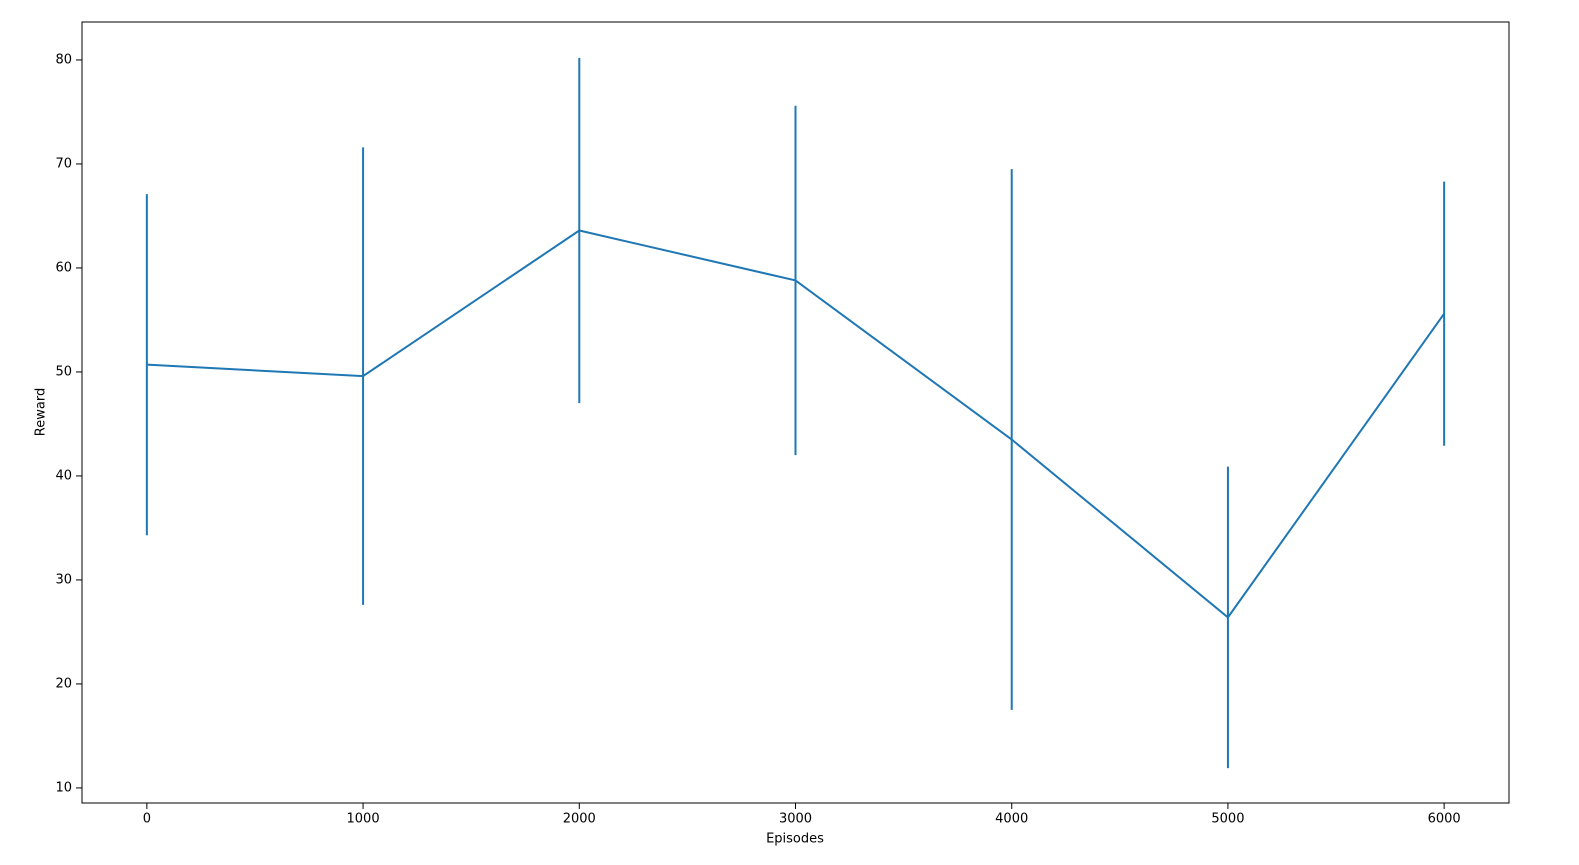  What do you see at coordinates (63, 163) in the screenshot?
I see `y-tick-label: 70` at bounding box center [63, 163].